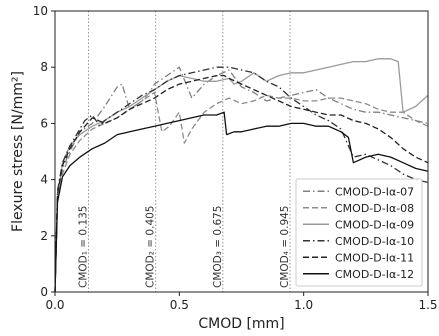 The image size is (439, 336). What do you see at coordinates (374, 274) in the screenshot?
I see `legend-entry: CMOD-D-Iα-12` at bounding box center [374, 274].